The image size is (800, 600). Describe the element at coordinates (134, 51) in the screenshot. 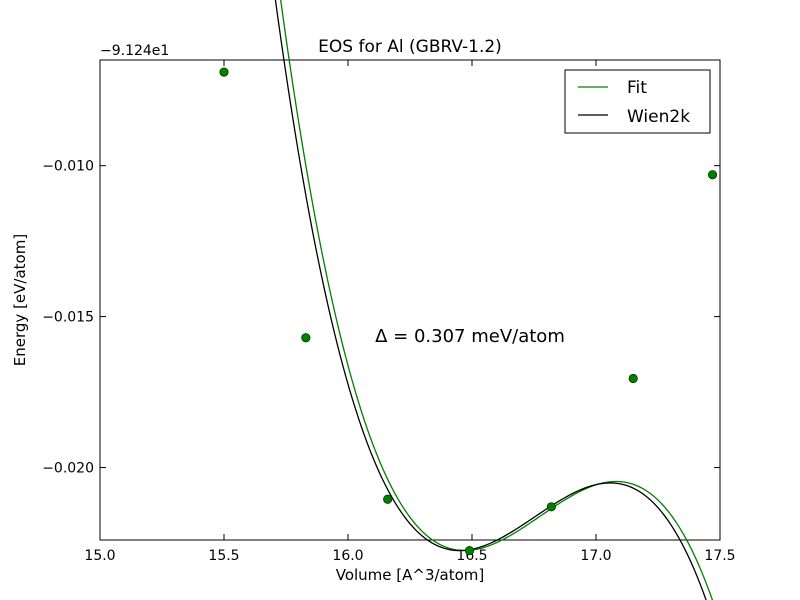

I see `y-offset-label: −9.124e1` at that location.